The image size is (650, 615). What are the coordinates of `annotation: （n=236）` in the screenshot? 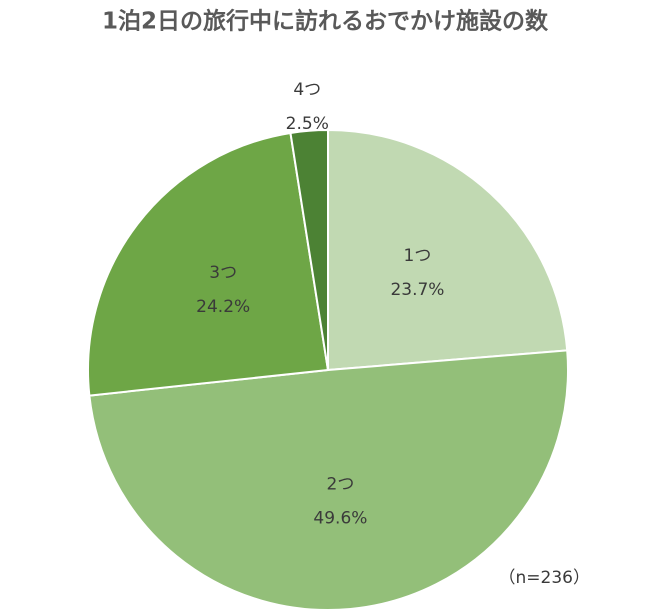 It's located at (544, 578).